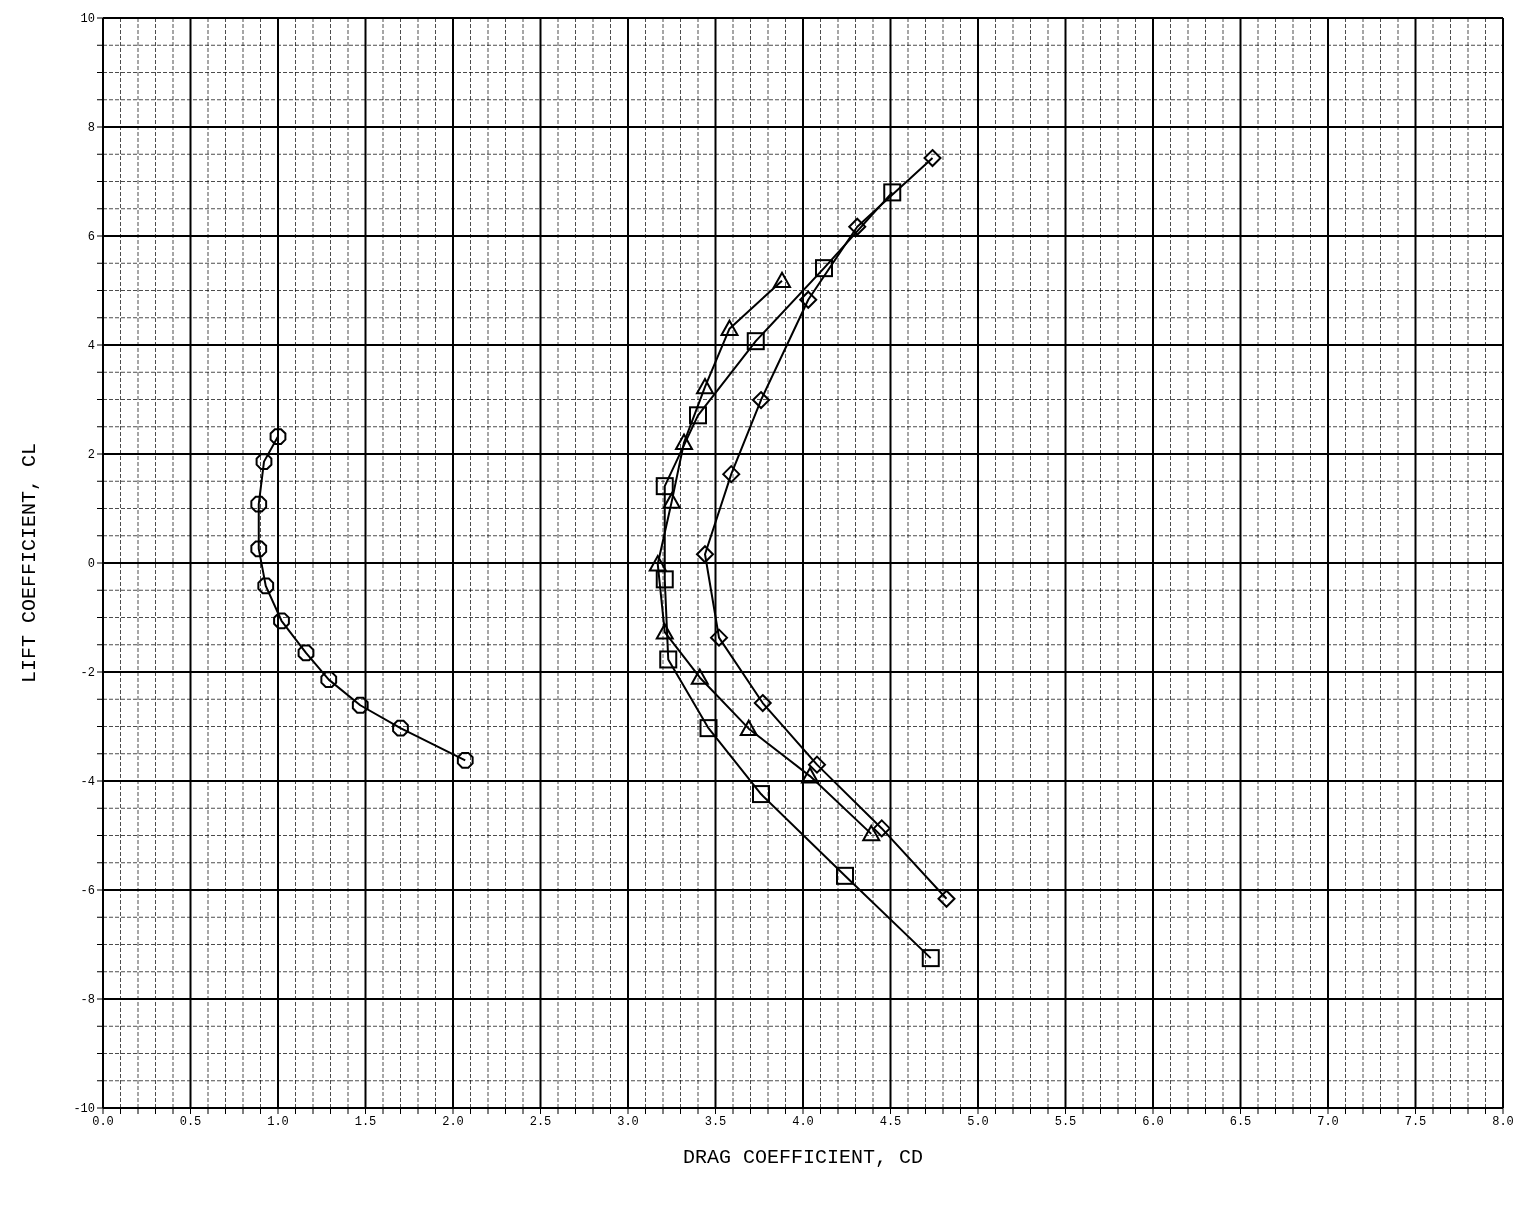  What do you see at coordinates (91, 128) in the screenshot?
I see `y-tick-label: 8` at bounding box center [91, 128].